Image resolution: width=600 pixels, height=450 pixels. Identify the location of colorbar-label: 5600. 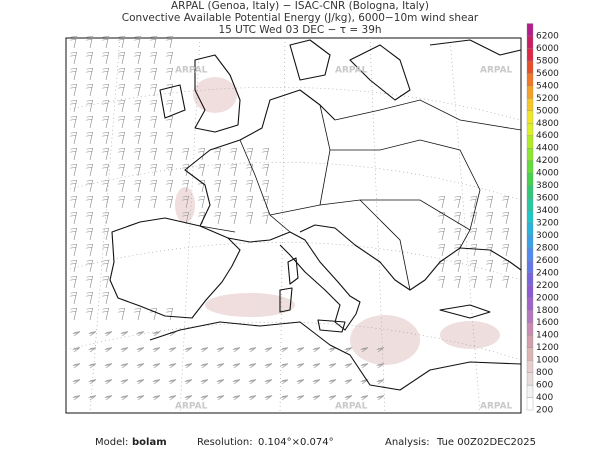
(547, 74).